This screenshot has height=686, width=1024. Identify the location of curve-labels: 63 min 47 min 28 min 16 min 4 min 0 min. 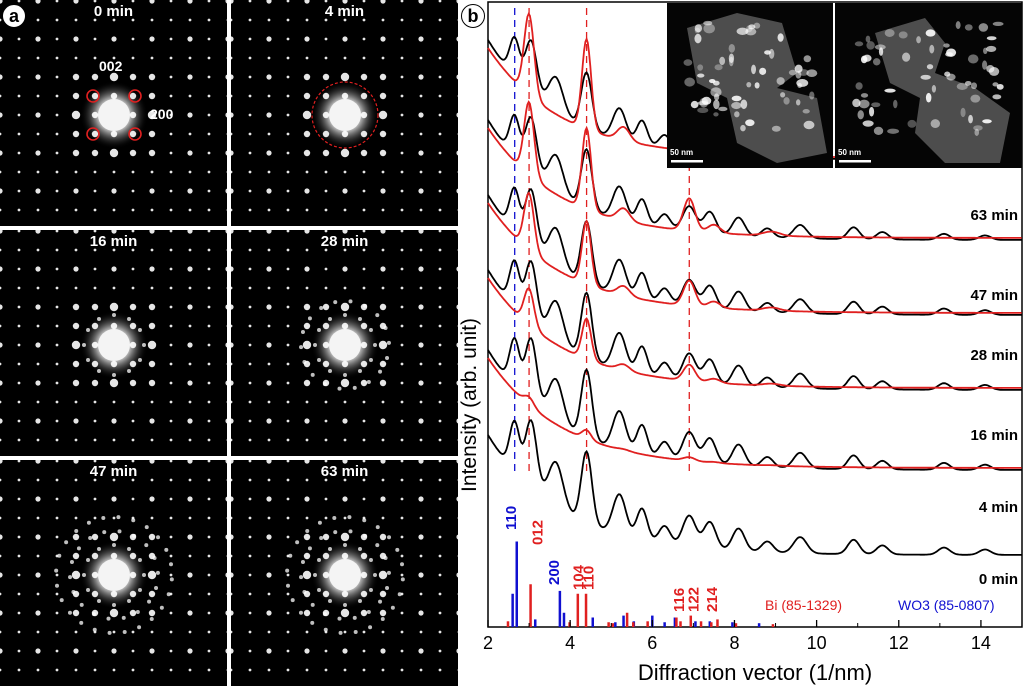
(994, 397).